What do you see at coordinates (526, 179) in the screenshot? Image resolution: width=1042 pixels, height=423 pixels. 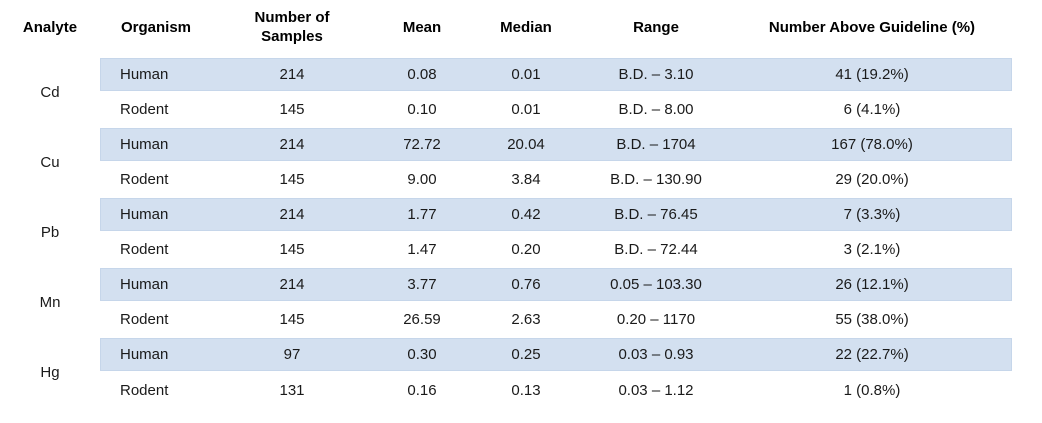 I see `cell-median: 3.84` at bounding box center [526, 179].